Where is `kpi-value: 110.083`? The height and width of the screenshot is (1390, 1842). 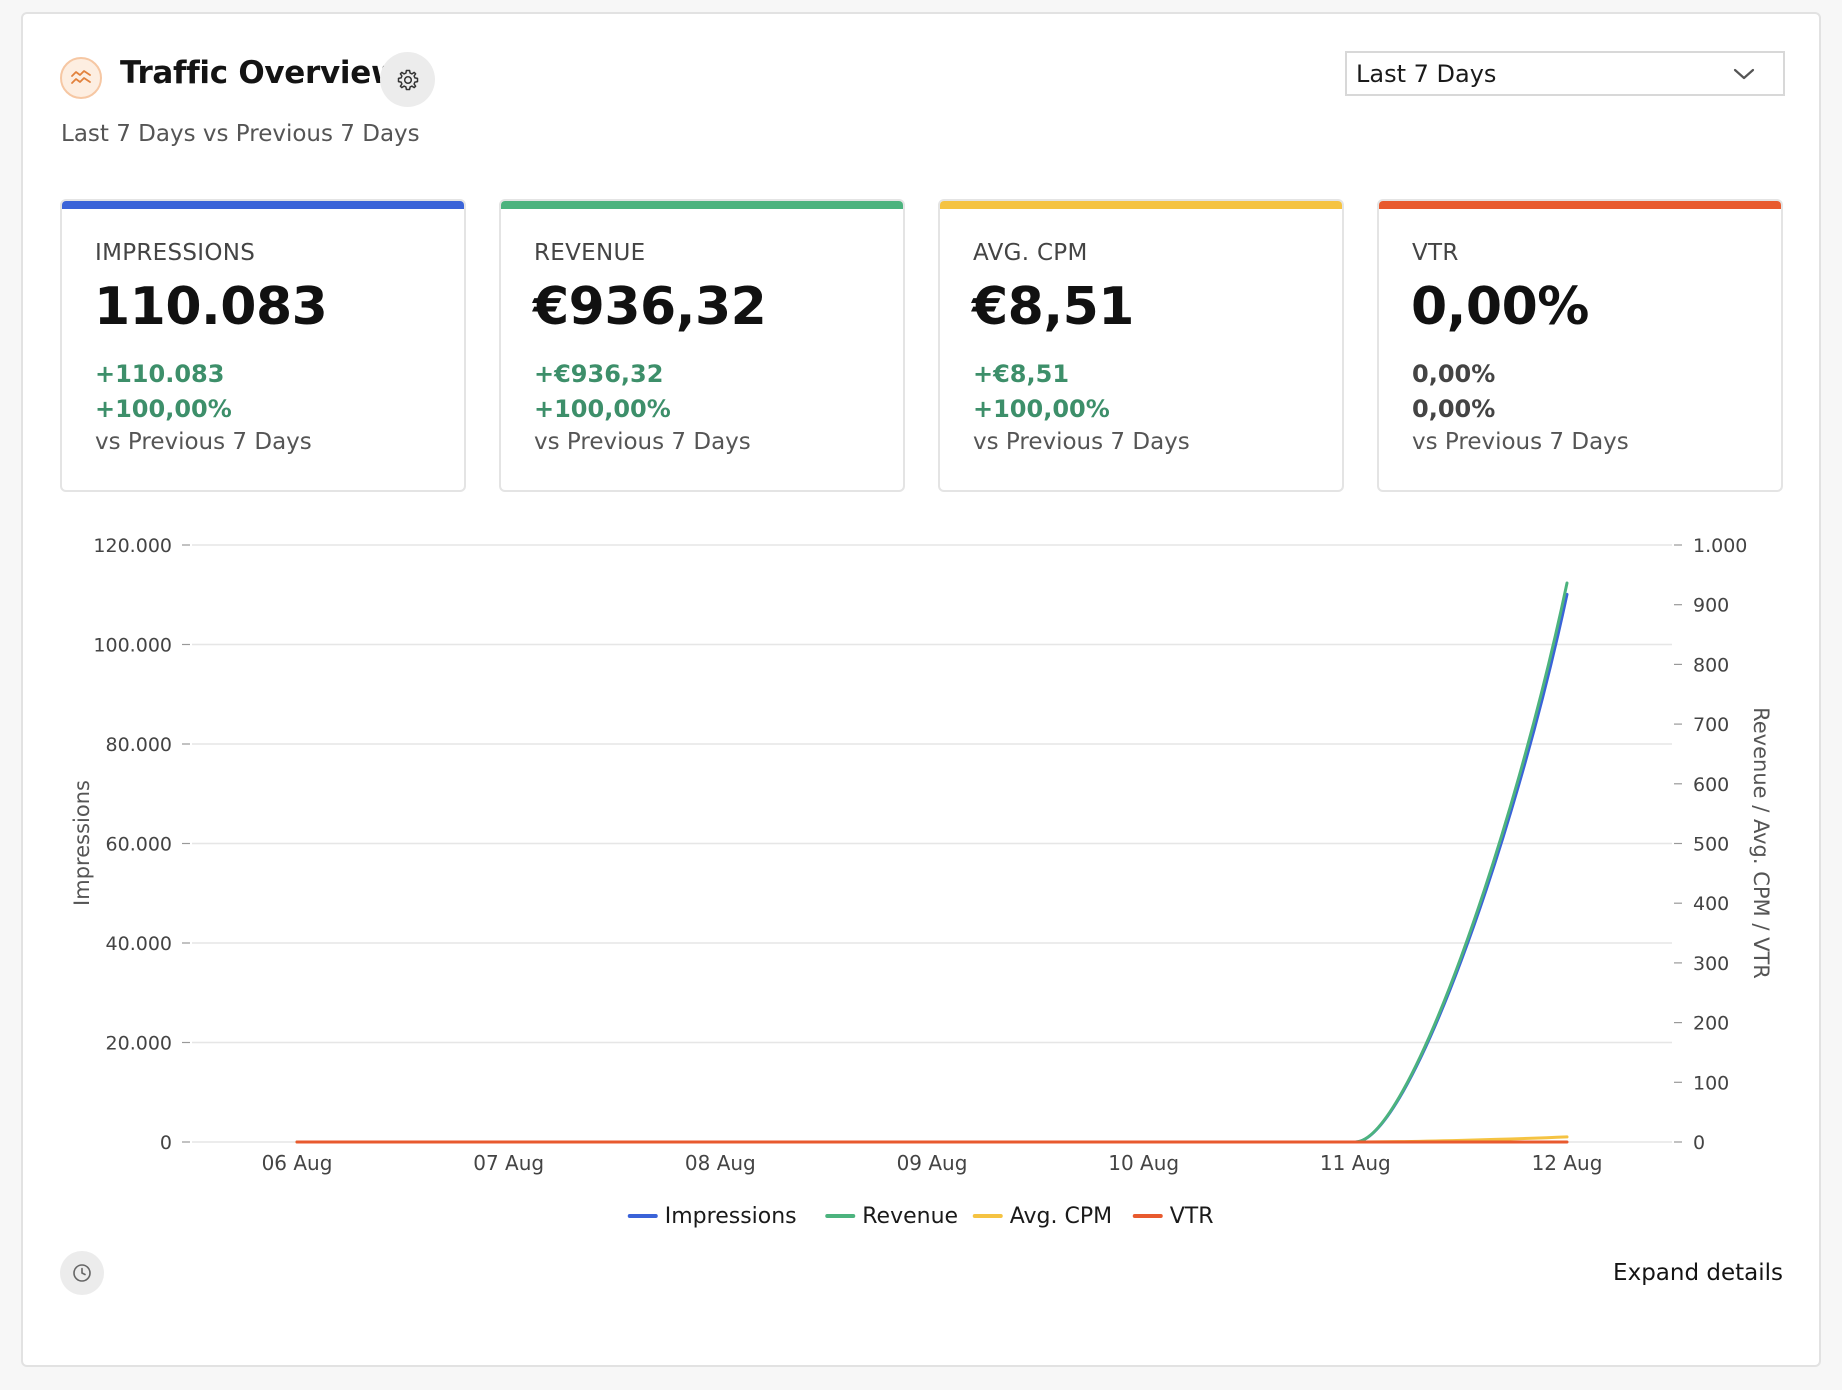
kpi-value: 110.083 is located at coordinates (211, 307).